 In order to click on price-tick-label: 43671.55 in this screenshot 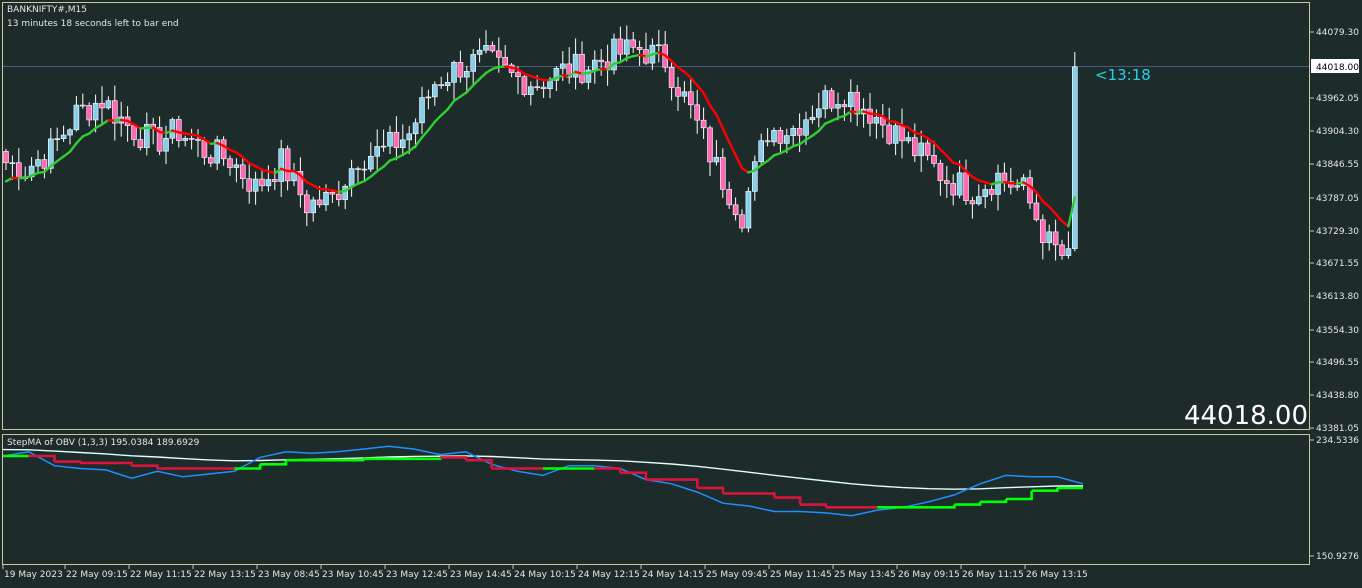, I will do `click(1337, 264)`.